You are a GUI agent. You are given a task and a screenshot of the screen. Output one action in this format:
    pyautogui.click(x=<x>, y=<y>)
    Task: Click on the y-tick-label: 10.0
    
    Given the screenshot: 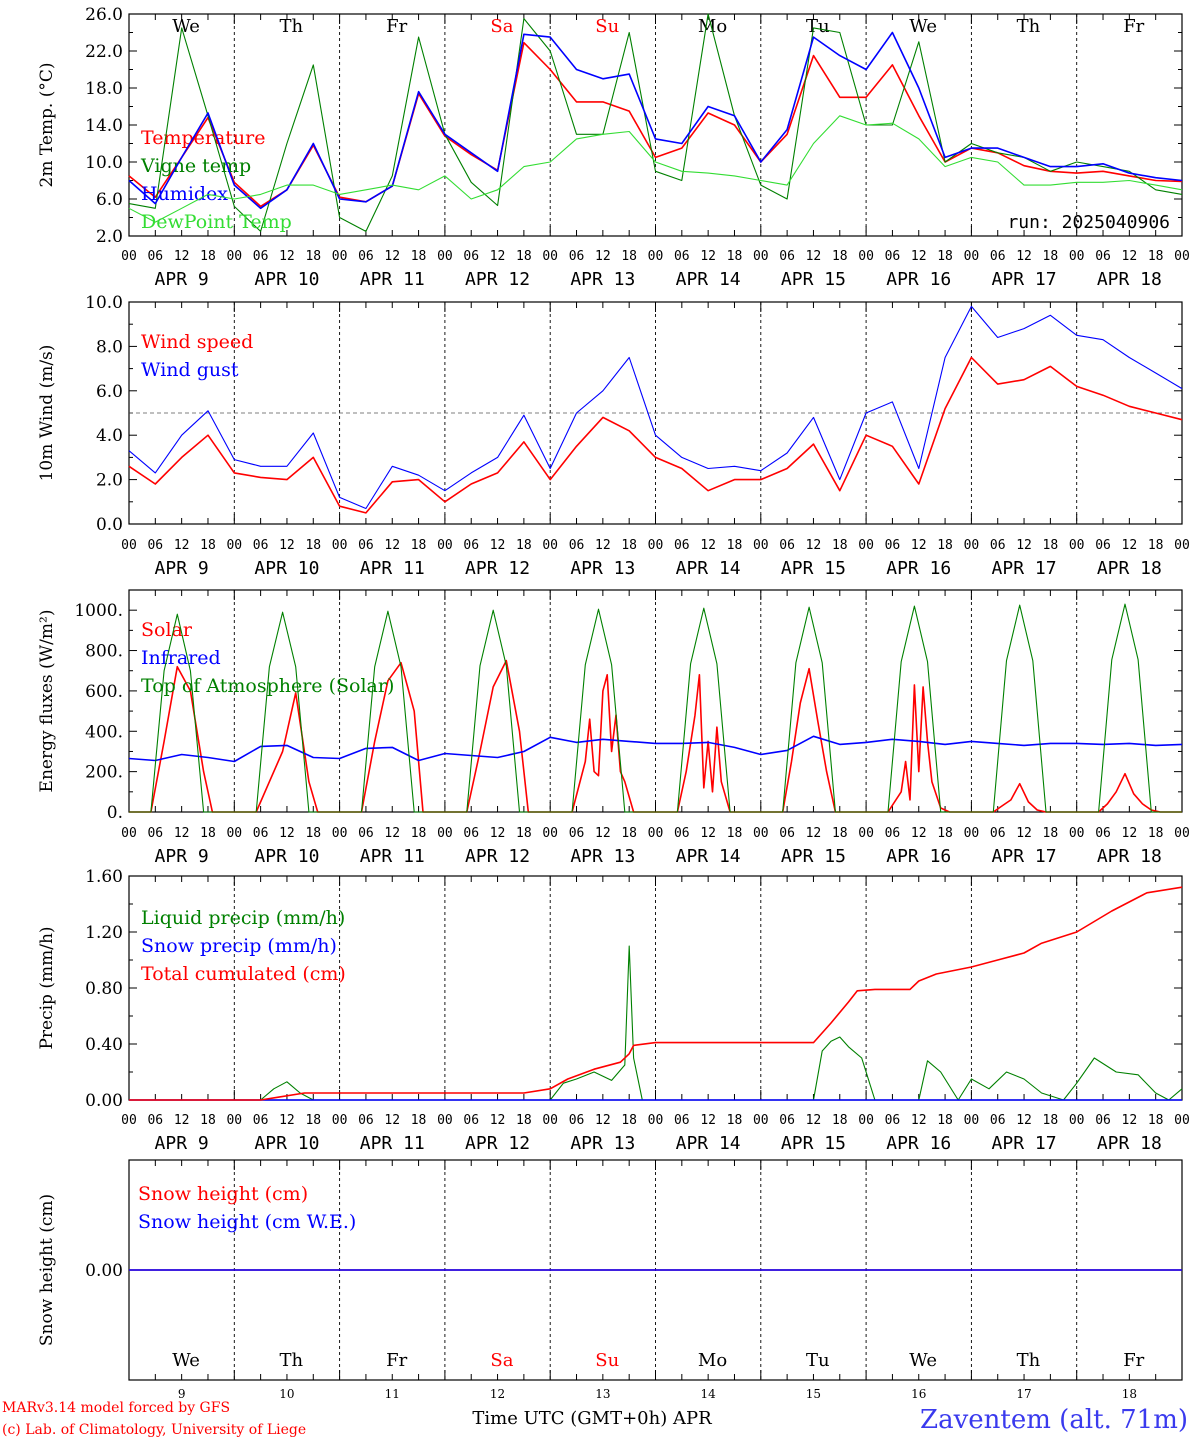 What is the action you would take?
    pyautogui.click(x=104, y=163)
    